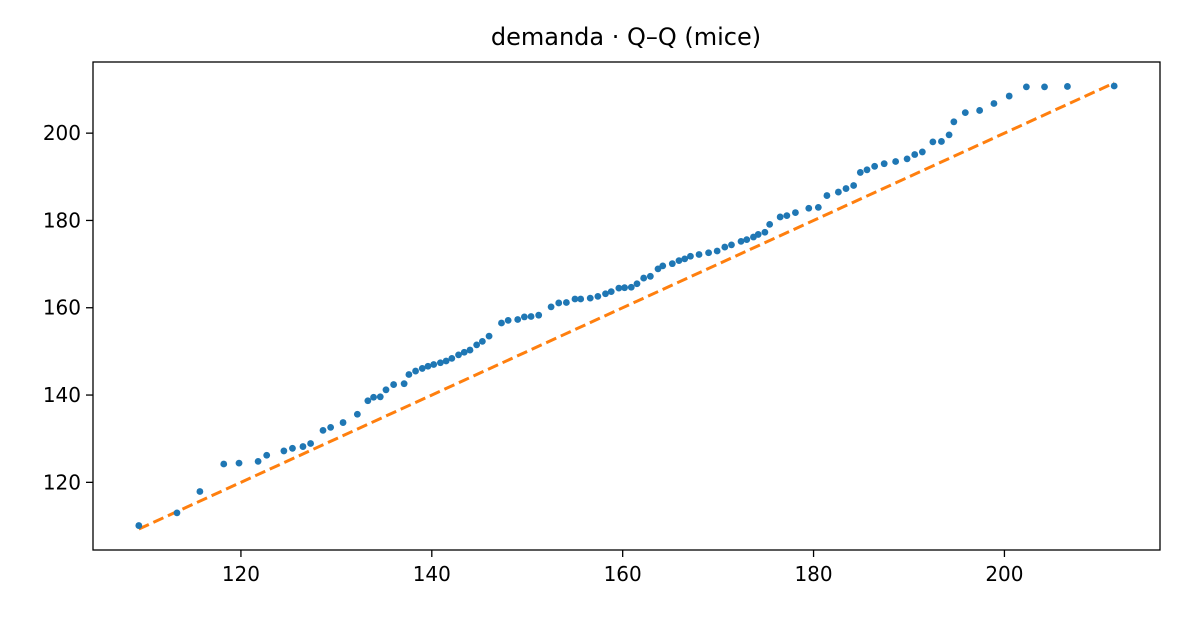  I want to click on y-axis: 120 140 160 180 200, so click(68, 307).